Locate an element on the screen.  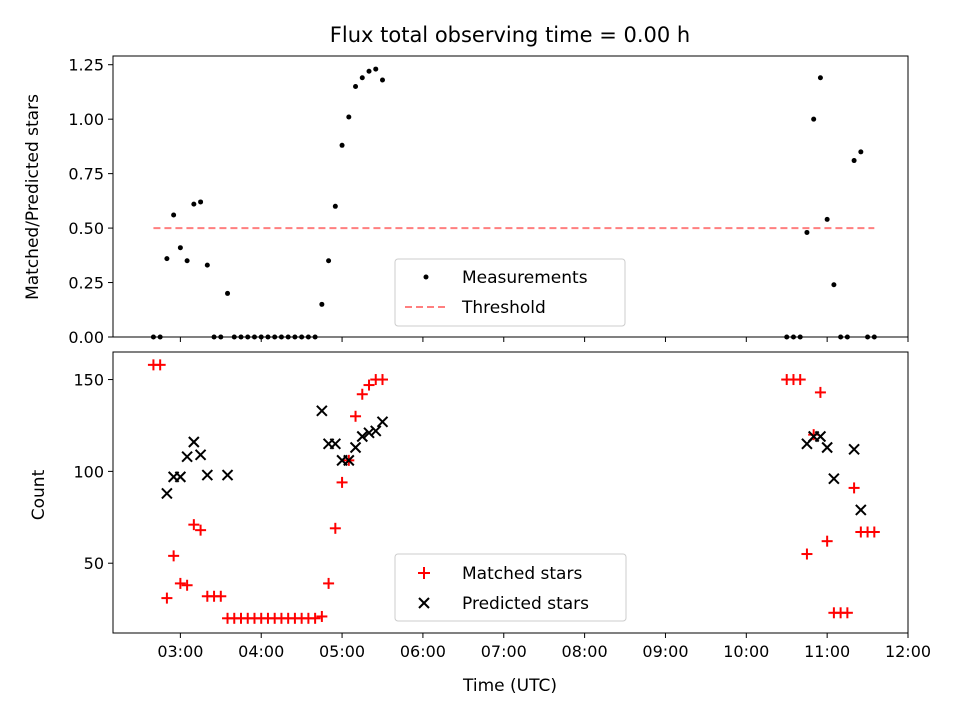
top-y-tick-label: 1.25 is located at coordinates (86, 65).